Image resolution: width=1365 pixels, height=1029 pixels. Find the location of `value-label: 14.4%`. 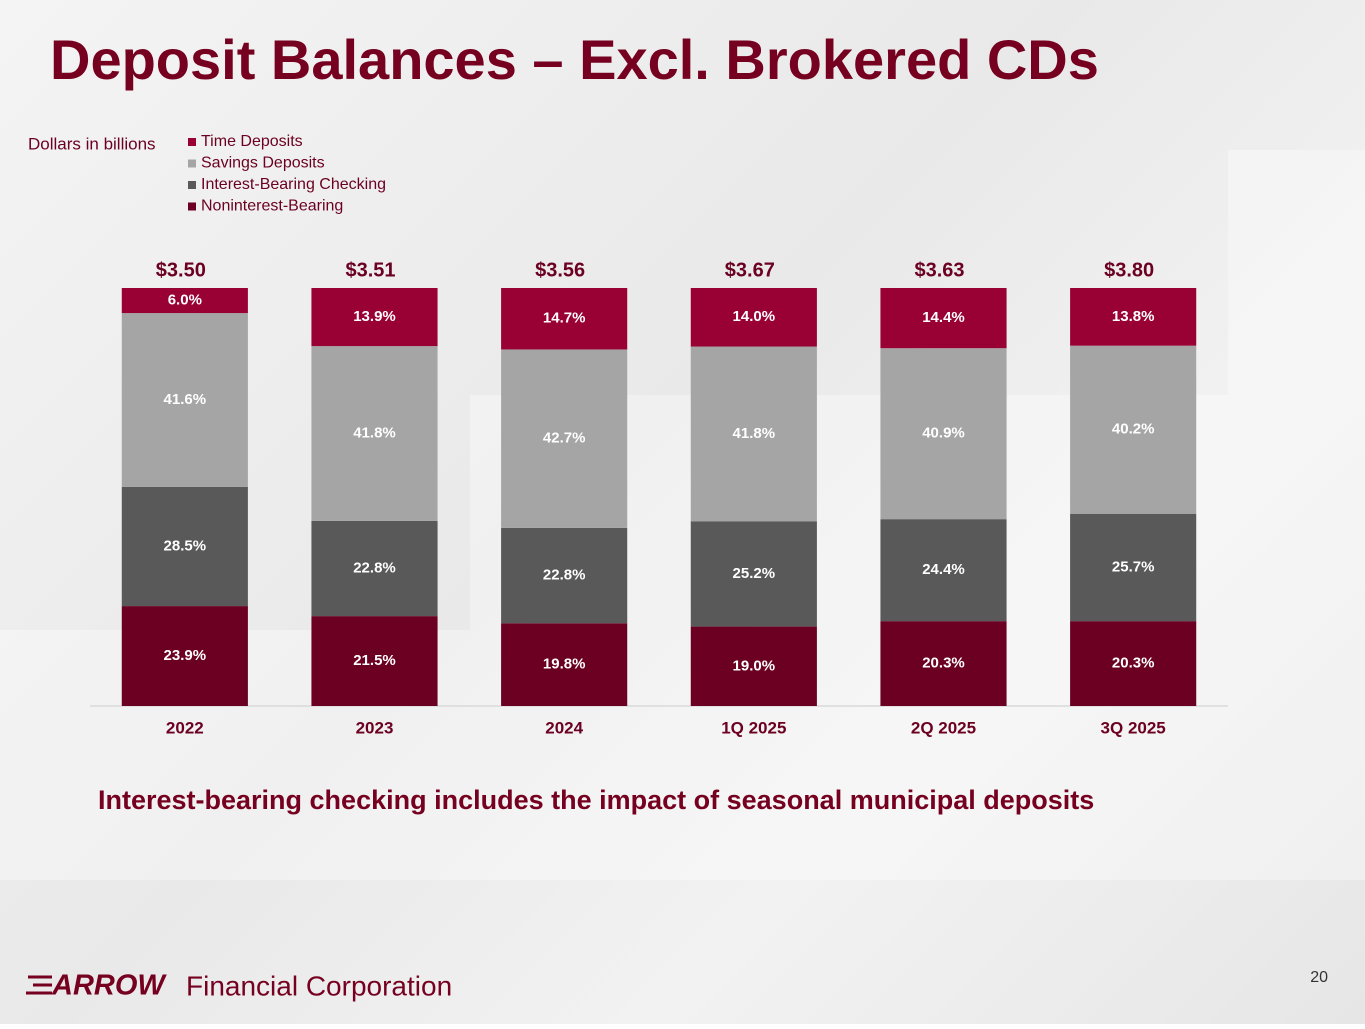

value-label: 14.4% is located at coordinates (943, 317).